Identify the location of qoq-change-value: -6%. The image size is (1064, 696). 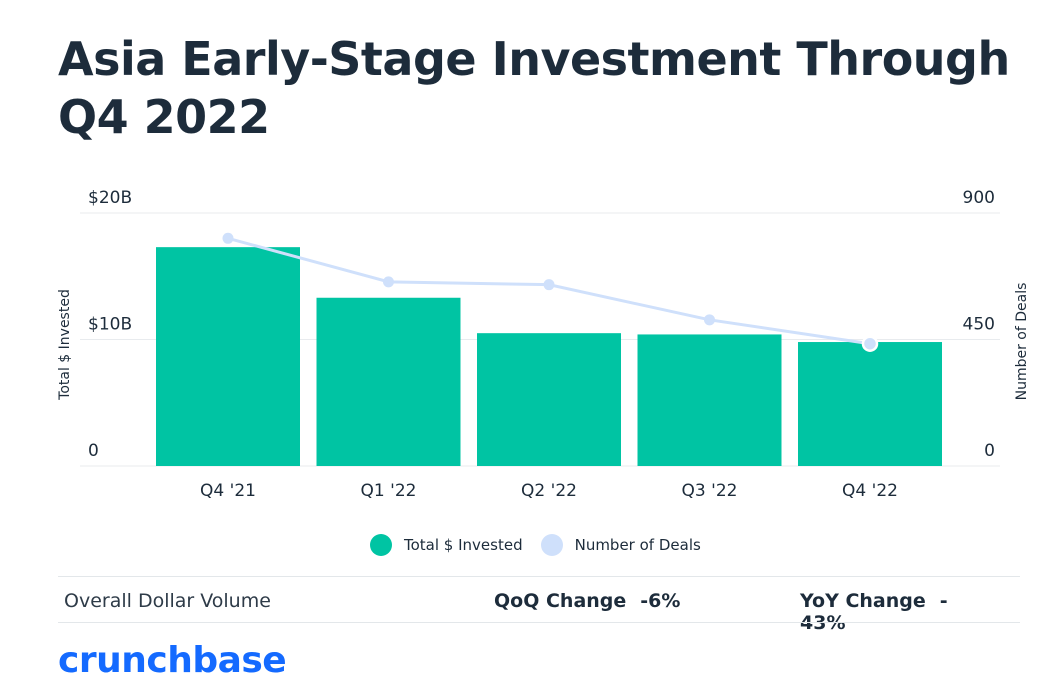
(660, 601).